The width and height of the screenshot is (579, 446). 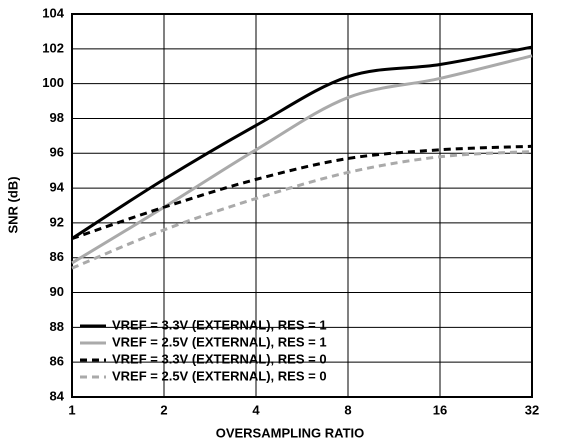 What do you see at coordinates (57, 326) in the screenshot?
I see `y-tick-label: 88` at bounding box center [57, 326].